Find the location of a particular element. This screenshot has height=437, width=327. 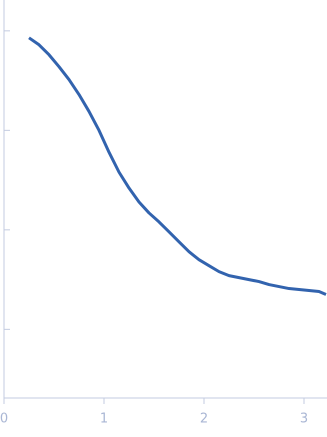

x-tick-label: 3 is located at coordinates (304, 419).